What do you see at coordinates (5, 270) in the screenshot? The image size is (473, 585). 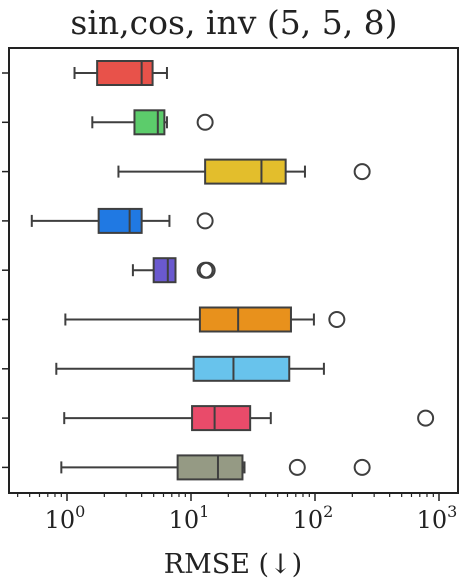 I see `y-axis` at bounding box center [5, 270].